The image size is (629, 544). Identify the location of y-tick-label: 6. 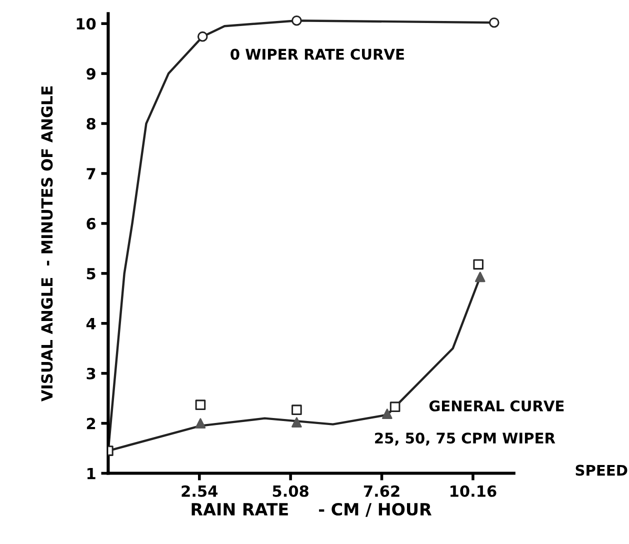
(91, 224).